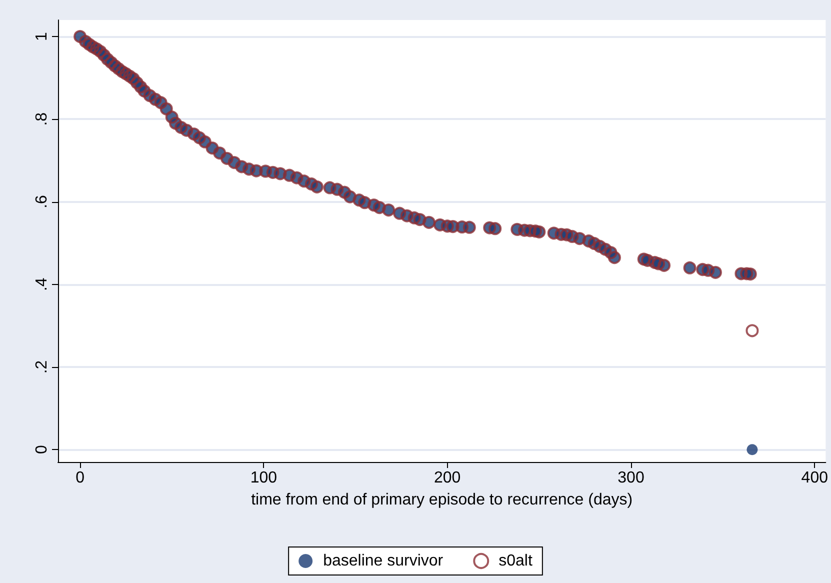 Image resolution: width=831 pixels, height=583 pixels. Describe the element at coordinates (814, 478) in the screenshot. I see `x-tick-label: 400` at that location.